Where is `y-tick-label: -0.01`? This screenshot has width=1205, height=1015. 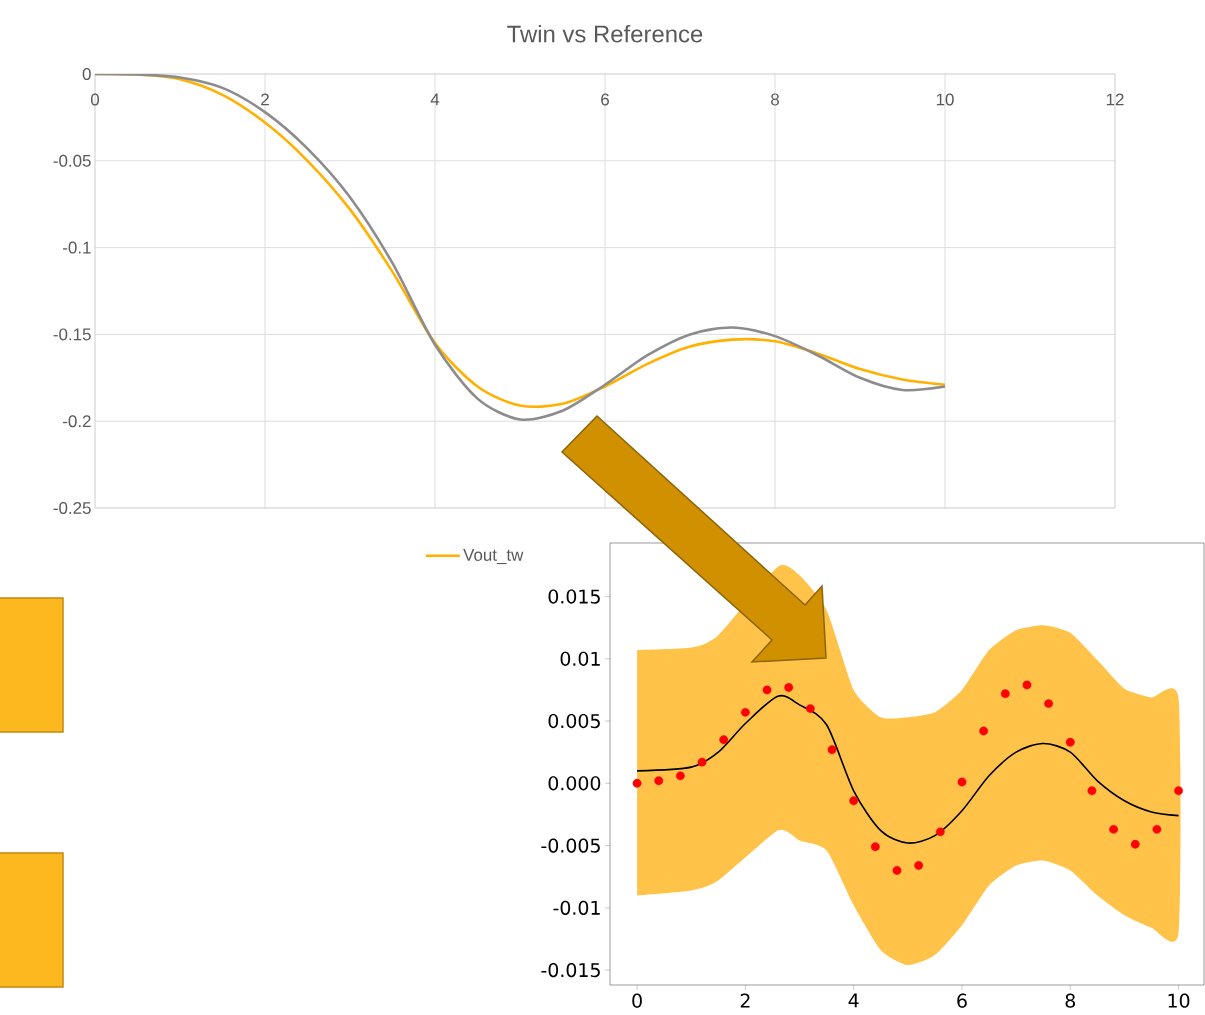
y-tick-label: -0.01 is located at coordinates (576, 907).